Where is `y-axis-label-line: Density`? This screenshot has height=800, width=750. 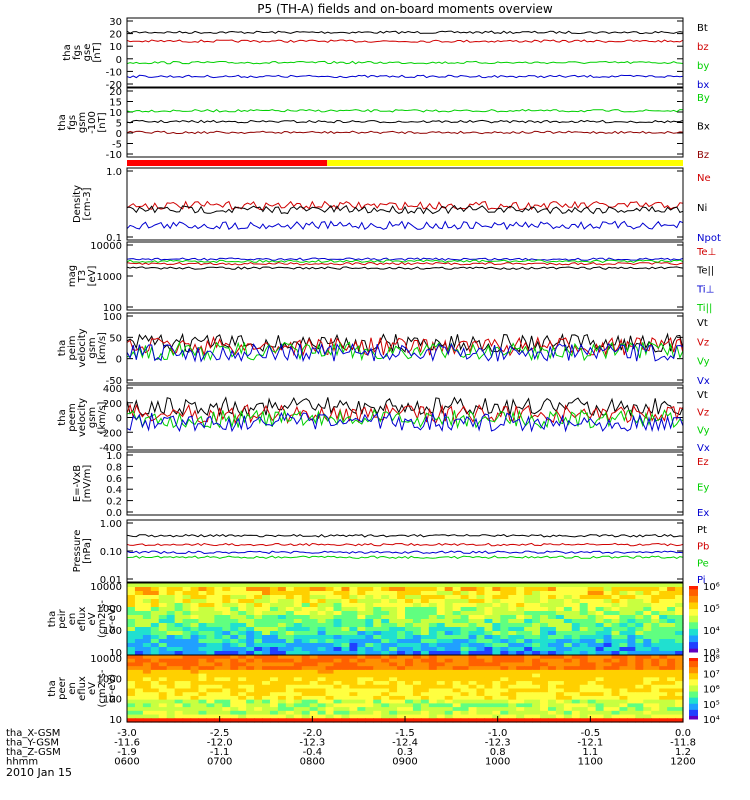 y-axis-label-line: Density is located at coordinates (77, 204).